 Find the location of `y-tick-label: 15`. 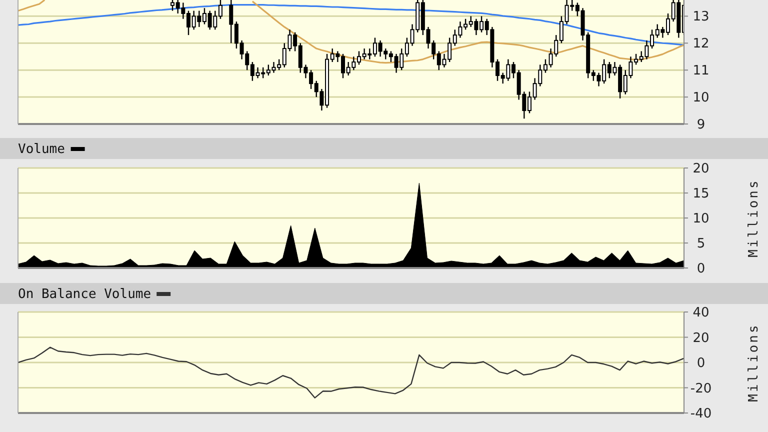

y-tick-label: 15 is located at coordinates (701, 194).